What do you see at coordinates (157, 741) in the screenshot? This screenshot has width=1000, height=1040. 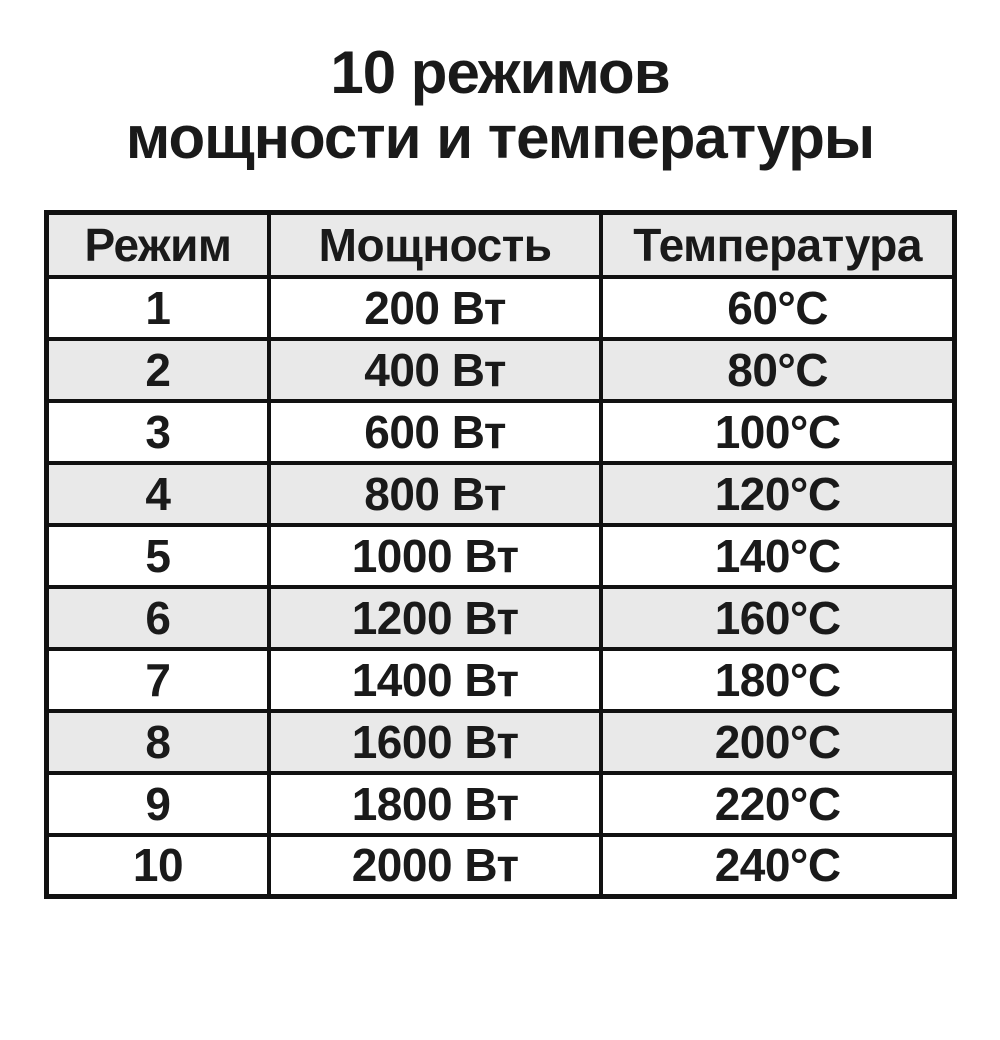 I see `cell-mode: 8` at bounding box center [157, 741].